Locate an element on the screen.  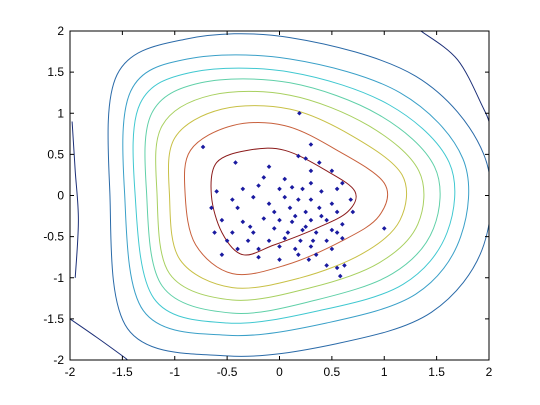
contour-outer-left is located at coordinates (75, 199).